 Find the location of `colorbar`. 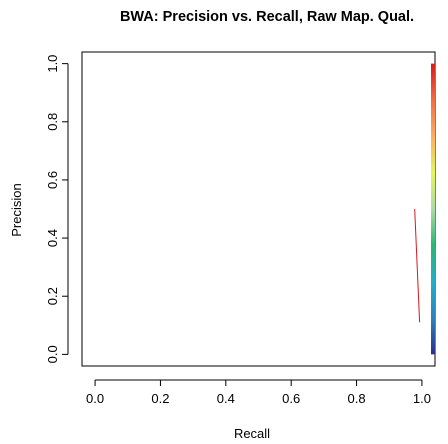

colorbar is located at coordinates (433, 209).